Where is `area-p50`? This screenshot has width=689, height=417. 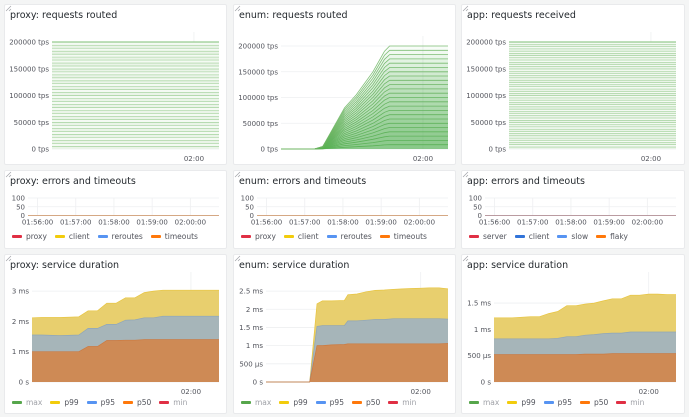
area-p50 is located at coordinates (125, 360).